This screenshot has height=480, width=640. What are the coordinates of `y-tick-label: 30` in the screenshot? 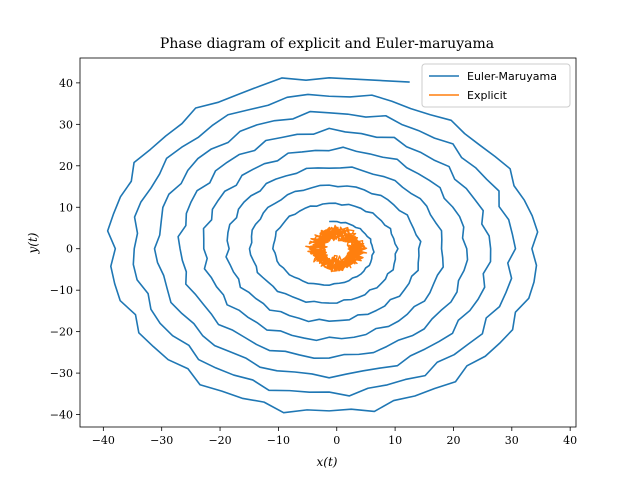 It's located at (66, 124).